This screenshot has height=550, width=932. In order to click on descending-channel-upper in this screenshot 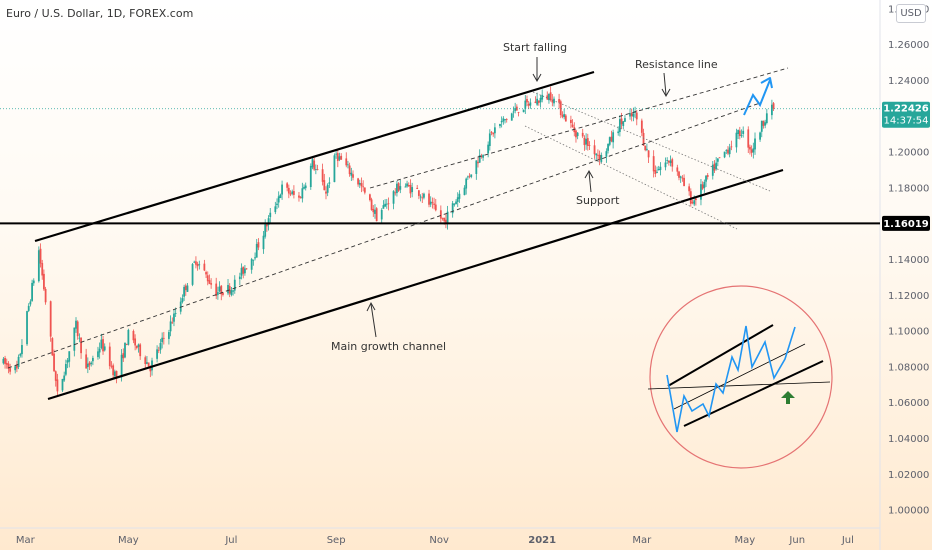, I will do `click(651, 141)`.